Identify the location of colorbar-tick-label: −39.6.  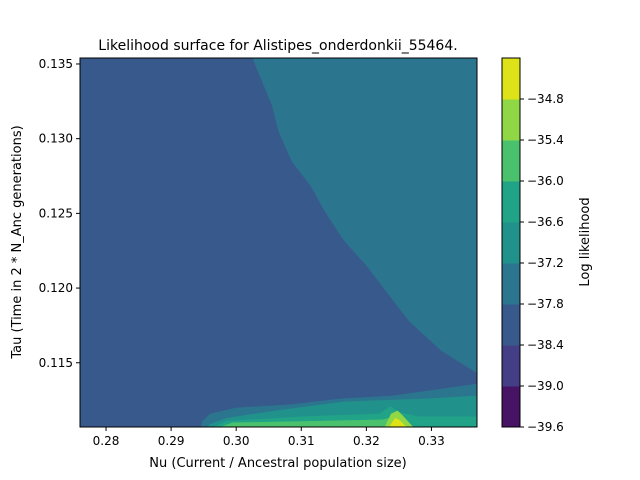
(545, 427).